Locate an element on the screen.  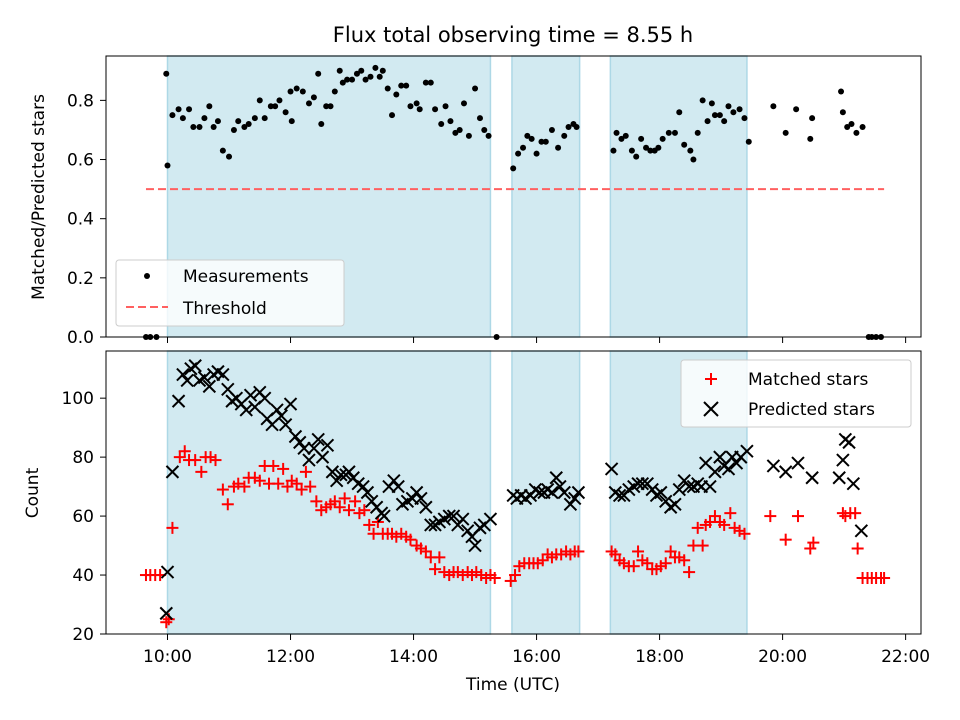
ratio-y-tick-label: 0.0 is located at coordinates (80, 338).